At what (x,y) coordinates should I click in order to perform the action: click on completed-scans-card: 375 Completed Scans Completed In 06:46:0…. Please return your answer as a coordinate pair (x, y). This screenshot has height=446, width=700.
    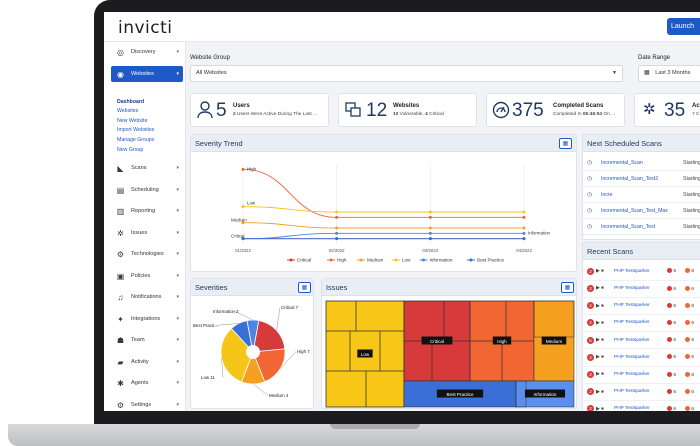
    Looking at the image, I should click on (555, 110).